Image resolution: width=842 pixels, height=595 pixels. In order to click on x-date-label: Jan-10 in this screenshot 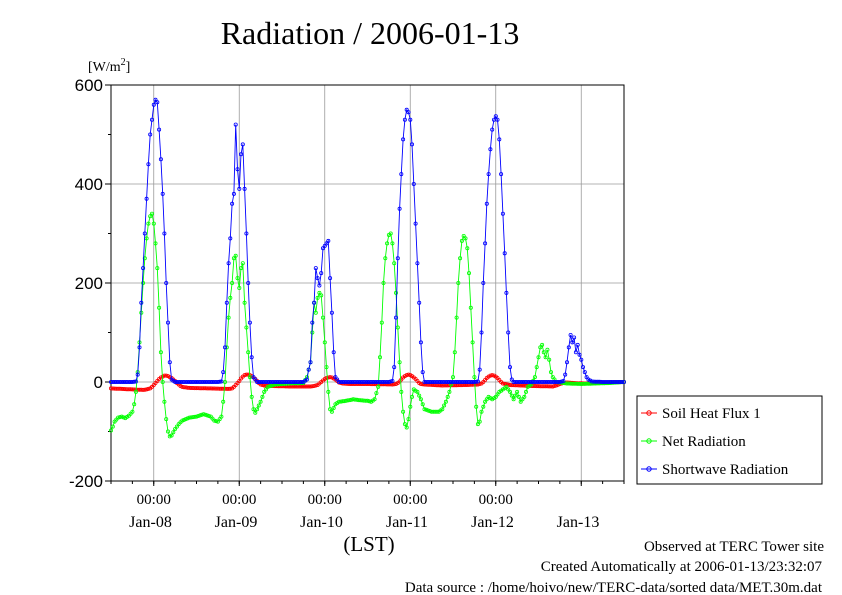, I will do `click(321, 522)`.